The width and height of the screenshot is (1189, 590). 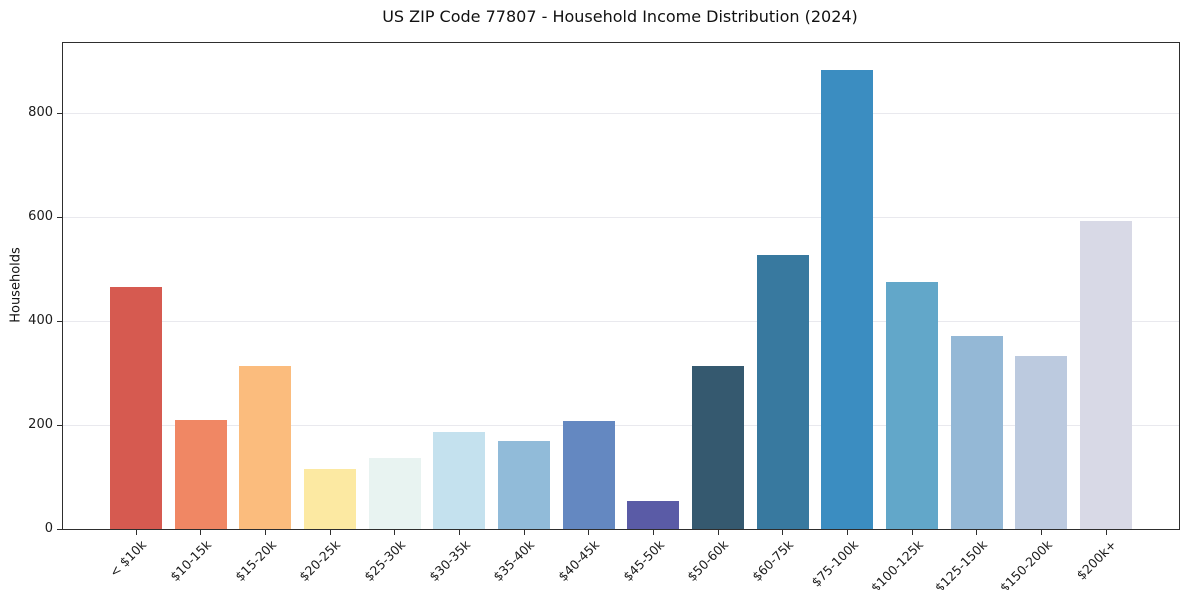 I want to click on bar-$100-125k, so click(x=912, y=405).